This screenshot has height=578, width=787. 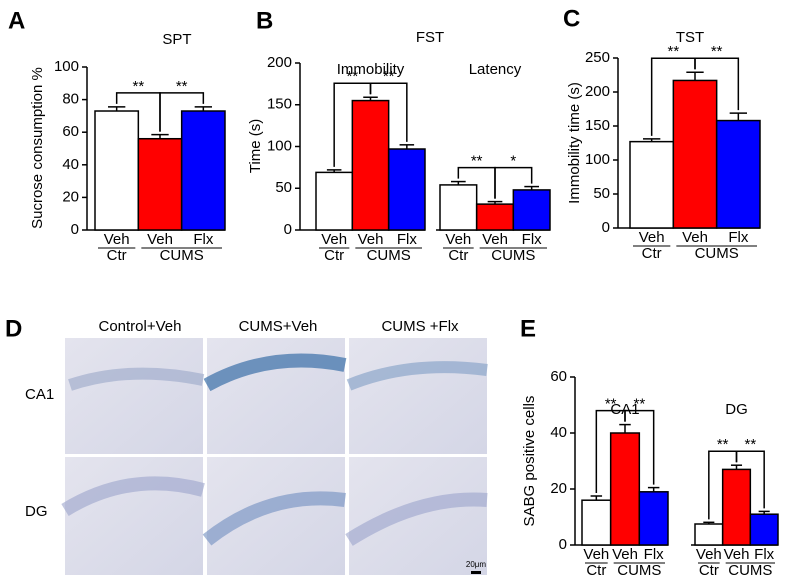 I want to click on chart-title: TST, so click(x=690, y=37).